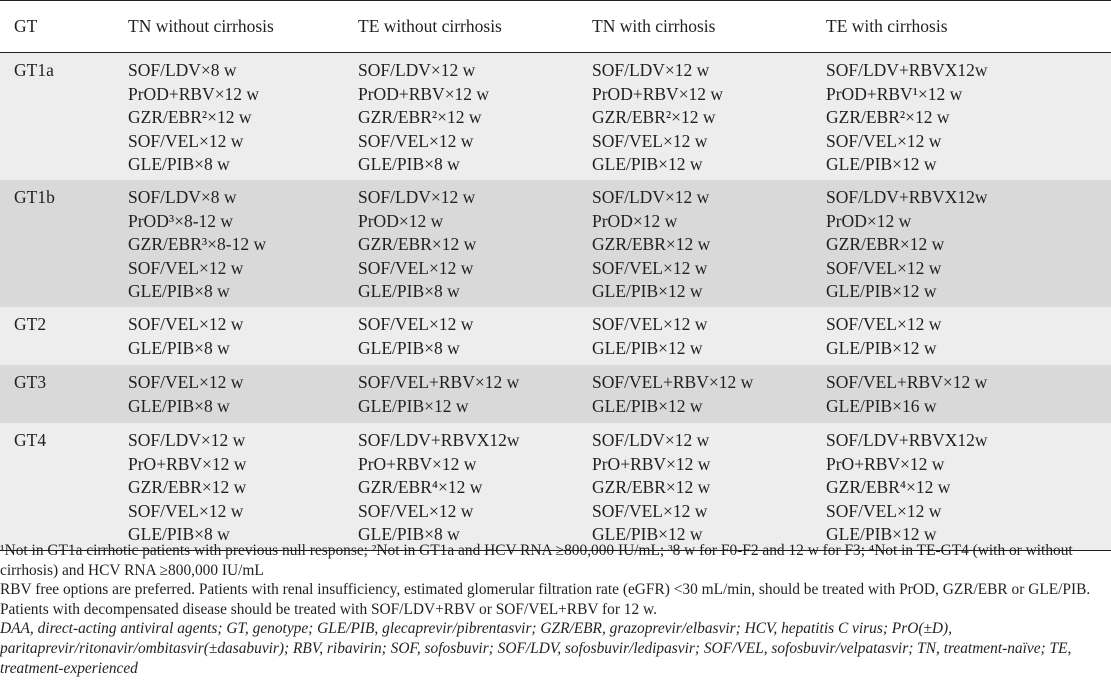 This screenshot has width=1111, height=689. Describe the element at coordinates (695, 394) in the screenshot. I see `cell-tn-with-cirrhosis: SOF/VEL+RBV×12 w GLE/PIB×12 w` at that location.